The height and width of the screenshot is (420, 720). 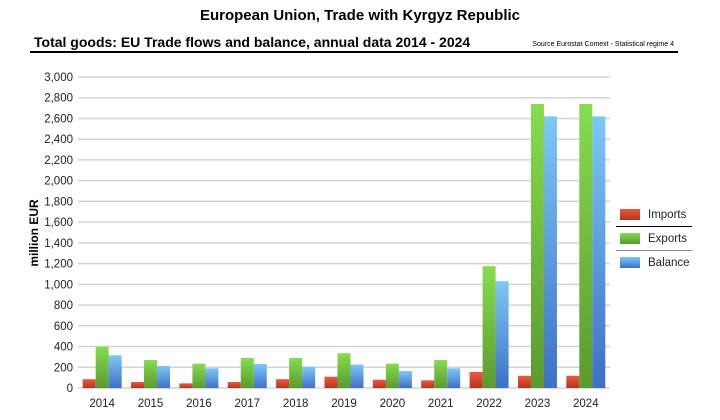 I want to click on bar-exports-2023, so click(x=537, y=245).